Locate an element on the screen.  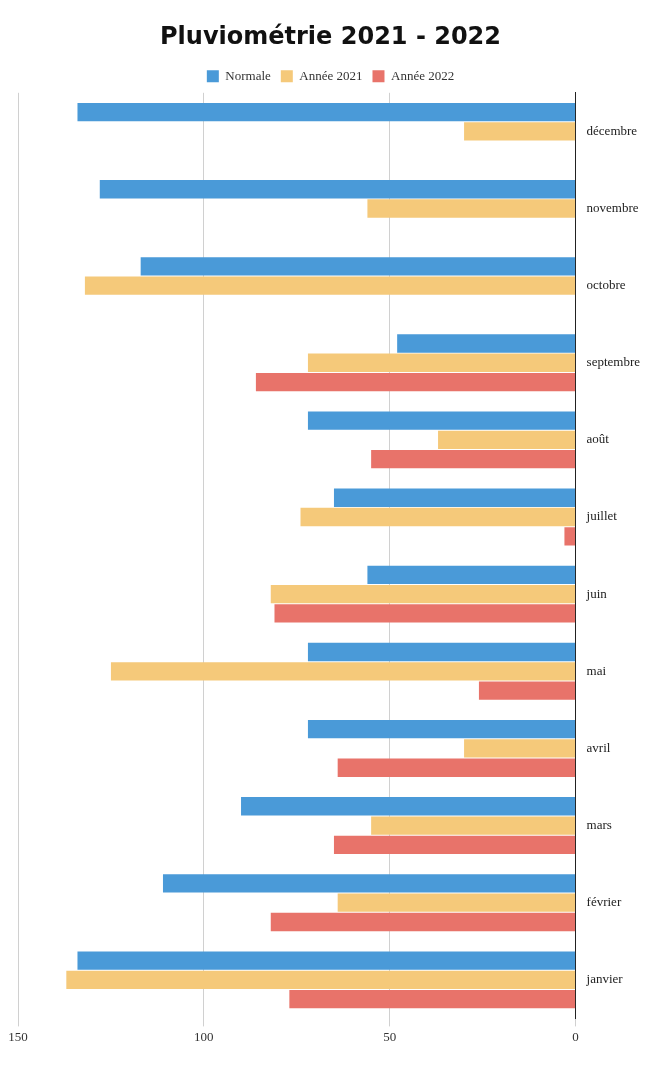
x-tick-label: 0 is located at coordinates (575, 1036).